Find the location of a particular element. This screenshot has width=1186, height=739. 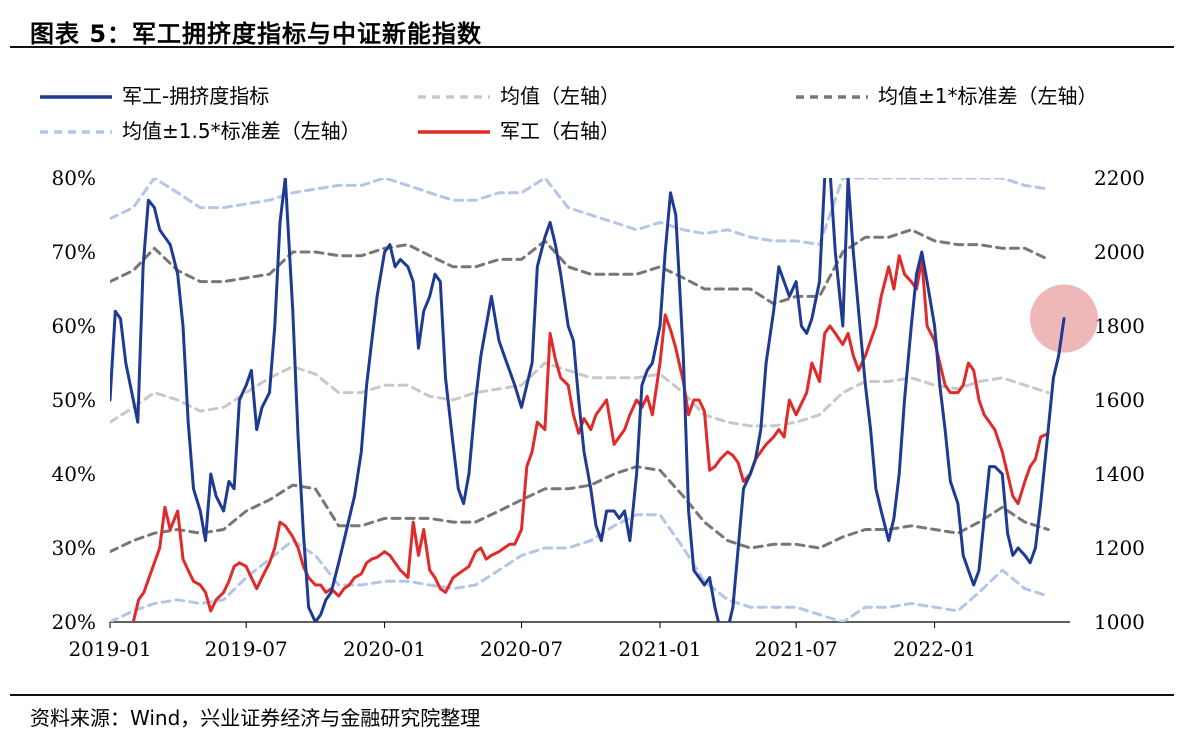

y-right-tick-label: 1000 is located at coordinates (1119, 622).